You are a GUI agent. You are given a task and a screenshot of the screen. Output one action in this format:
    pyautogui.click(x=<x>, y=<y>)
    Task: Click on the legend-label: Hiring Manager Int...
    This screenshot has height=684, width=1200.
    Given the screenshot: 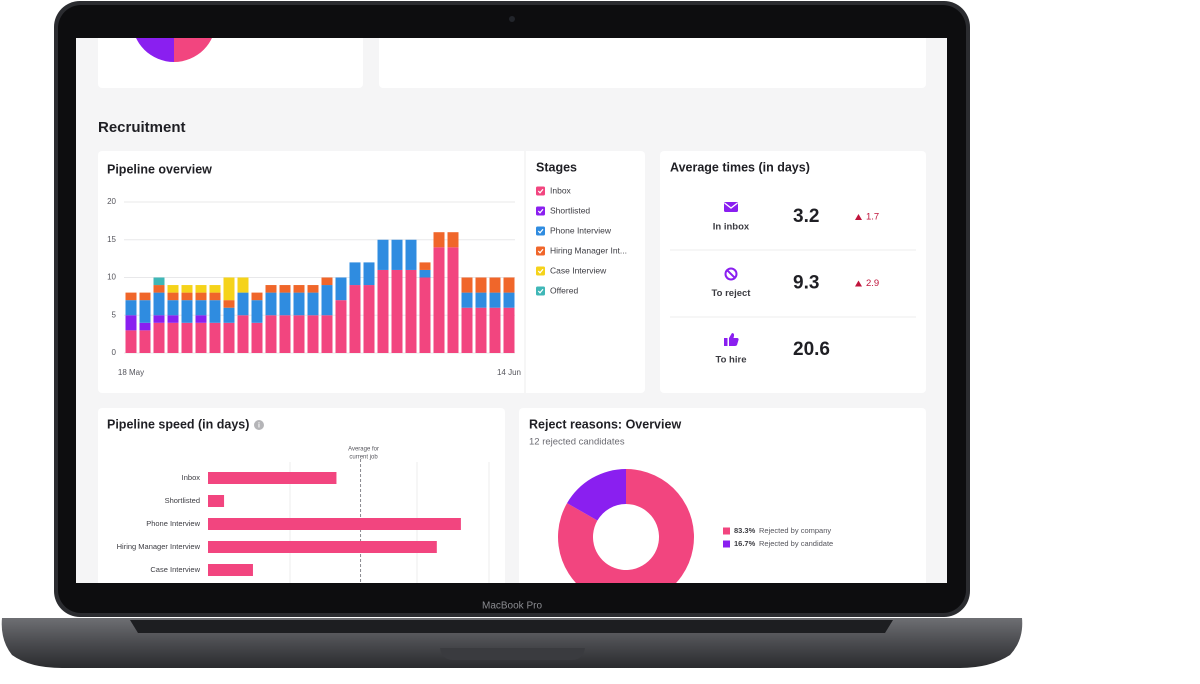 What is the action you would take?
    pyautogui.click(x=588, y=250)
    